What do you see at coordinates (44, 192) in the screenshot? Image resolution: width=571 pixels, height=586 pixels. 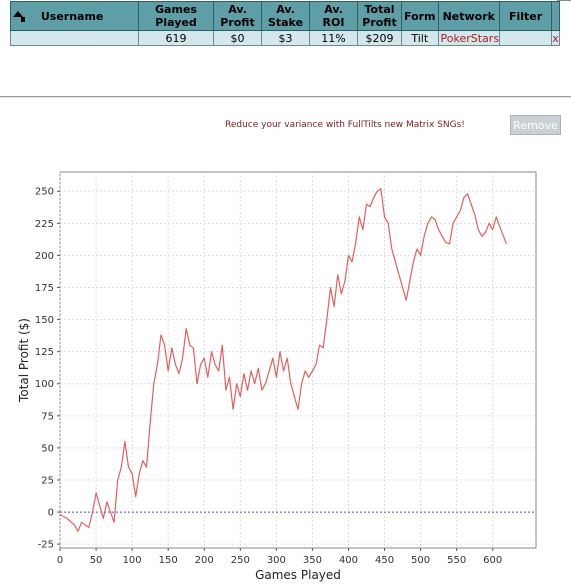 I see `y-tick-label: 250` at bounding box center [44, 192].